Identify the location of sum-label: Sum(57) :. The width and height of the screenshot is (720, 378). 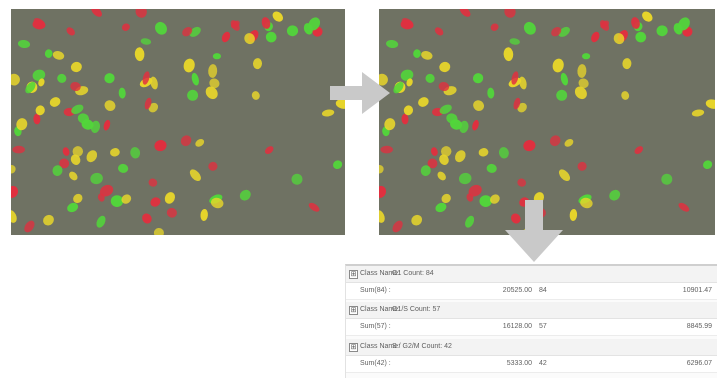
(375, 326).